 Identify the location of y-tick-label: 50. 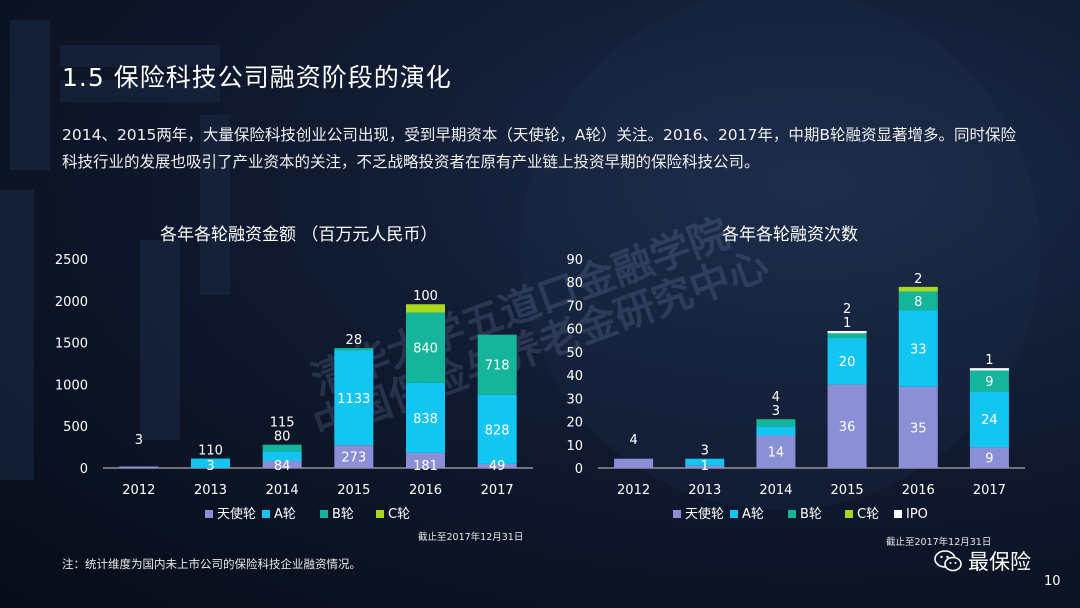
(574, 353).